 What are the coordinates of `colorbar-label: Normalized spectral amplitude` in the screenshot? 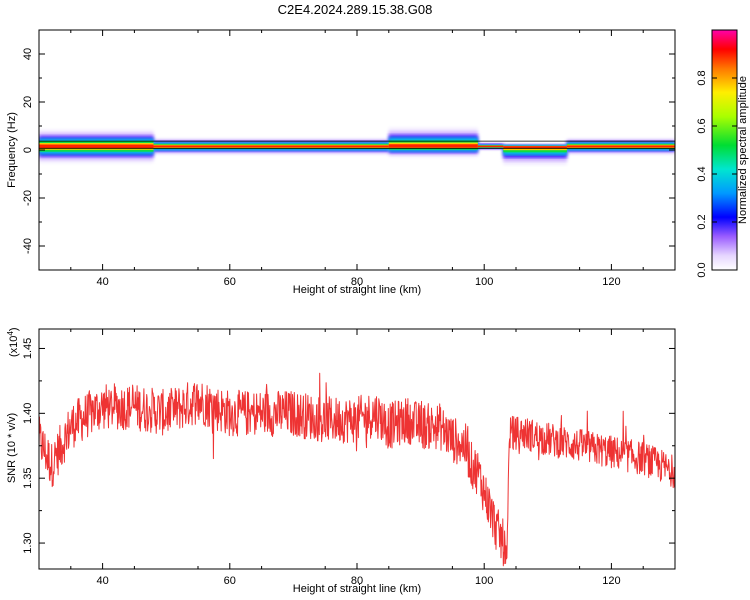 It's located at (743, 150).